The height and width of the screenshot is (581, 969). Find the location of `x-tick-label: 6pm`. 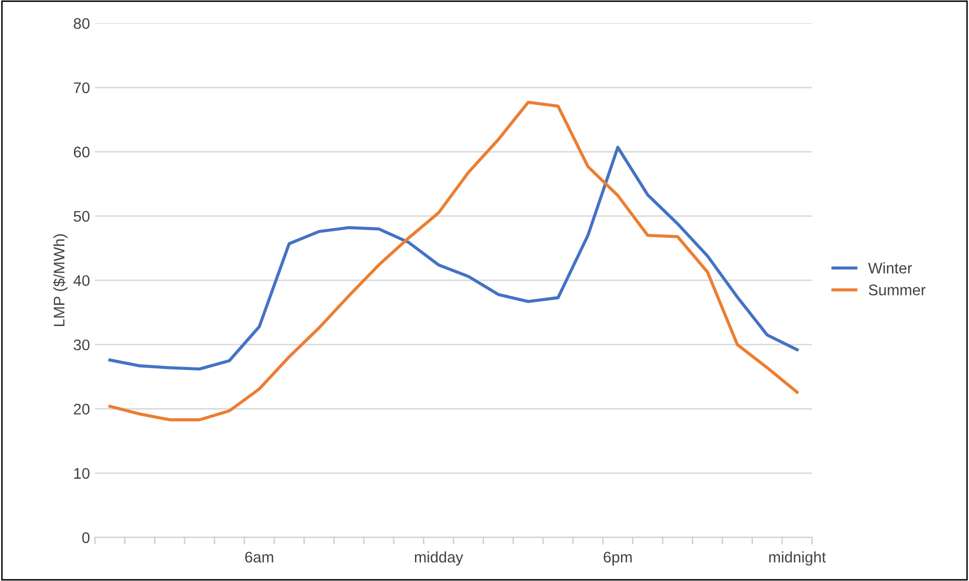

x-tick-label: 6pm is located at coordinates (618, 559).